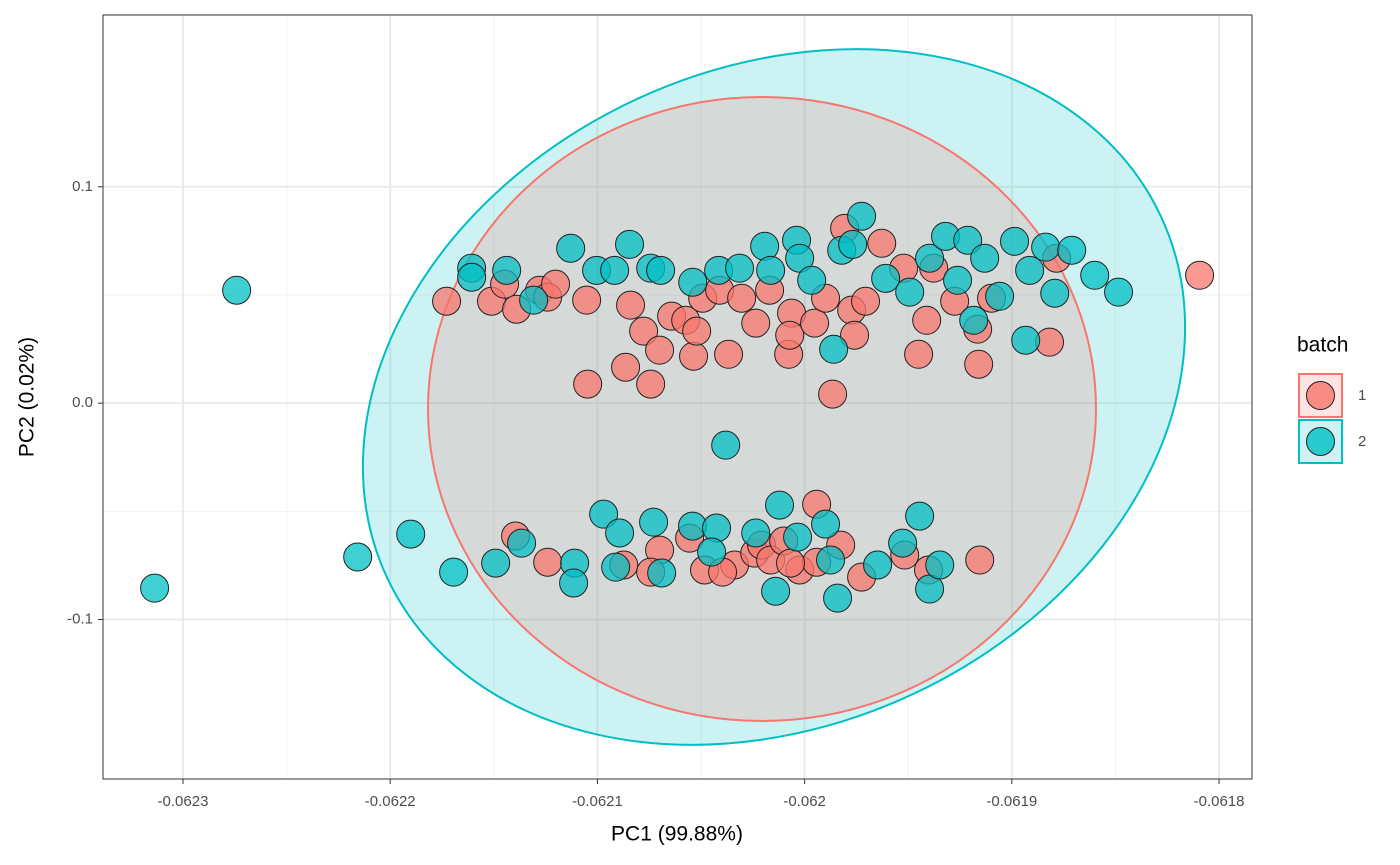 This screenshot has width=1400, height=865. What do you see at coordinates (597, 801) in the screenshot?
I see `x-tick-label: -0.0621` at bounding box center [597, 801].